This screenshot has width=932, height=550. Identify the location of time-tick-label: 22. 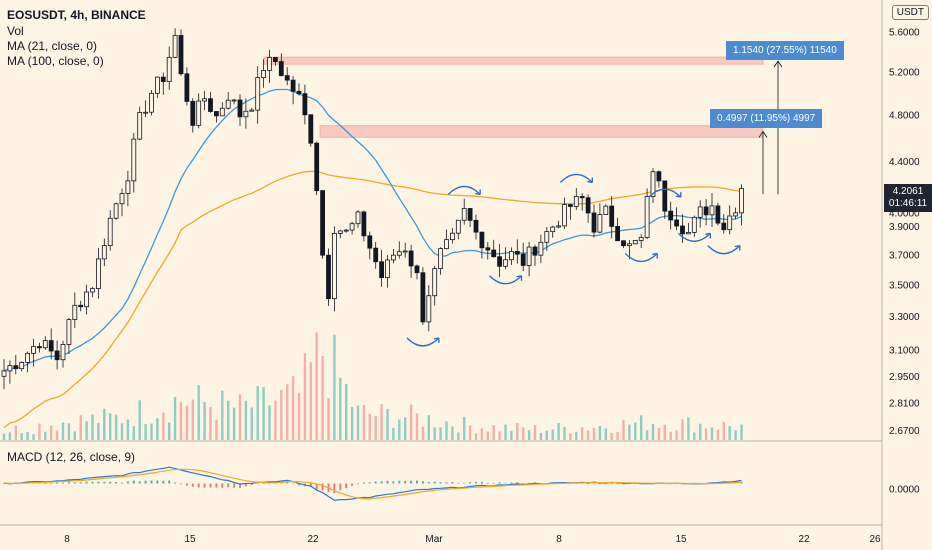
(313, 539).